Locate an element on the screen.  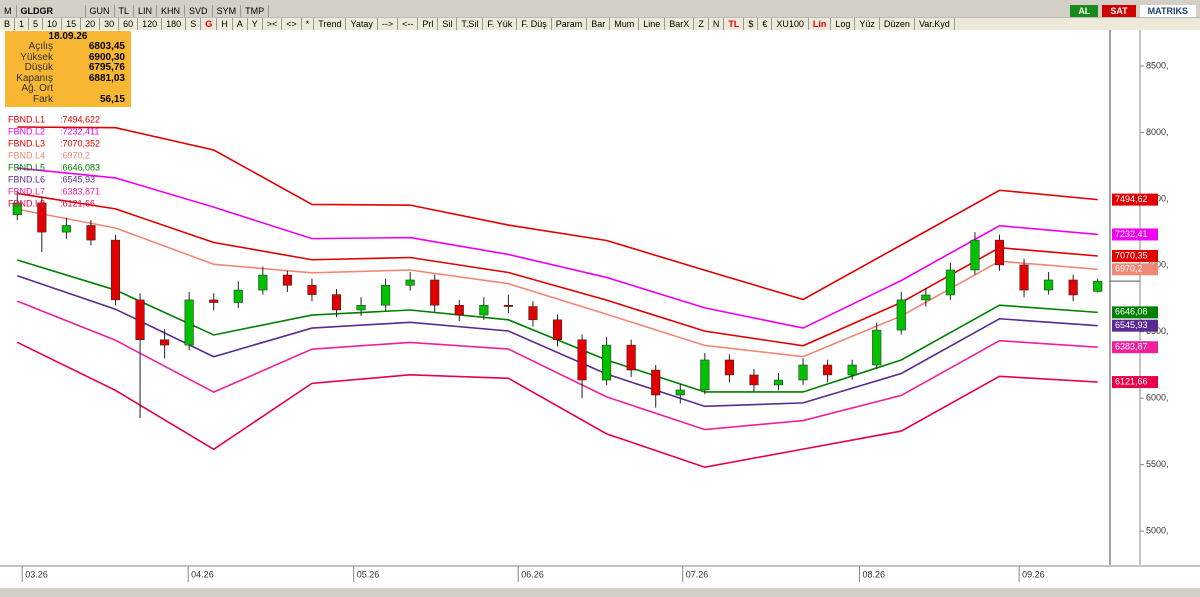
toolbar-button: Prl is located at coordinates (428, 24).